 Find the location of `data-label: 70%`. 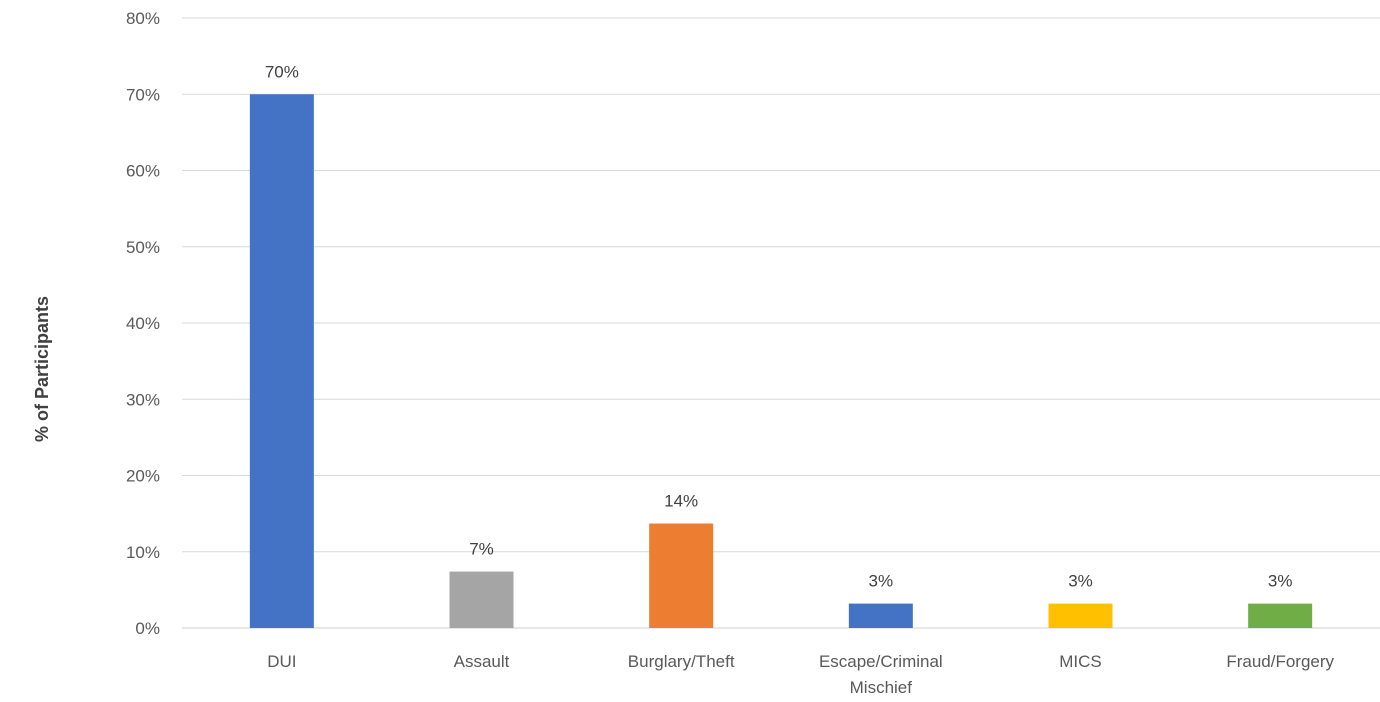

data-label: 70% is located at coordinates (282, 71).